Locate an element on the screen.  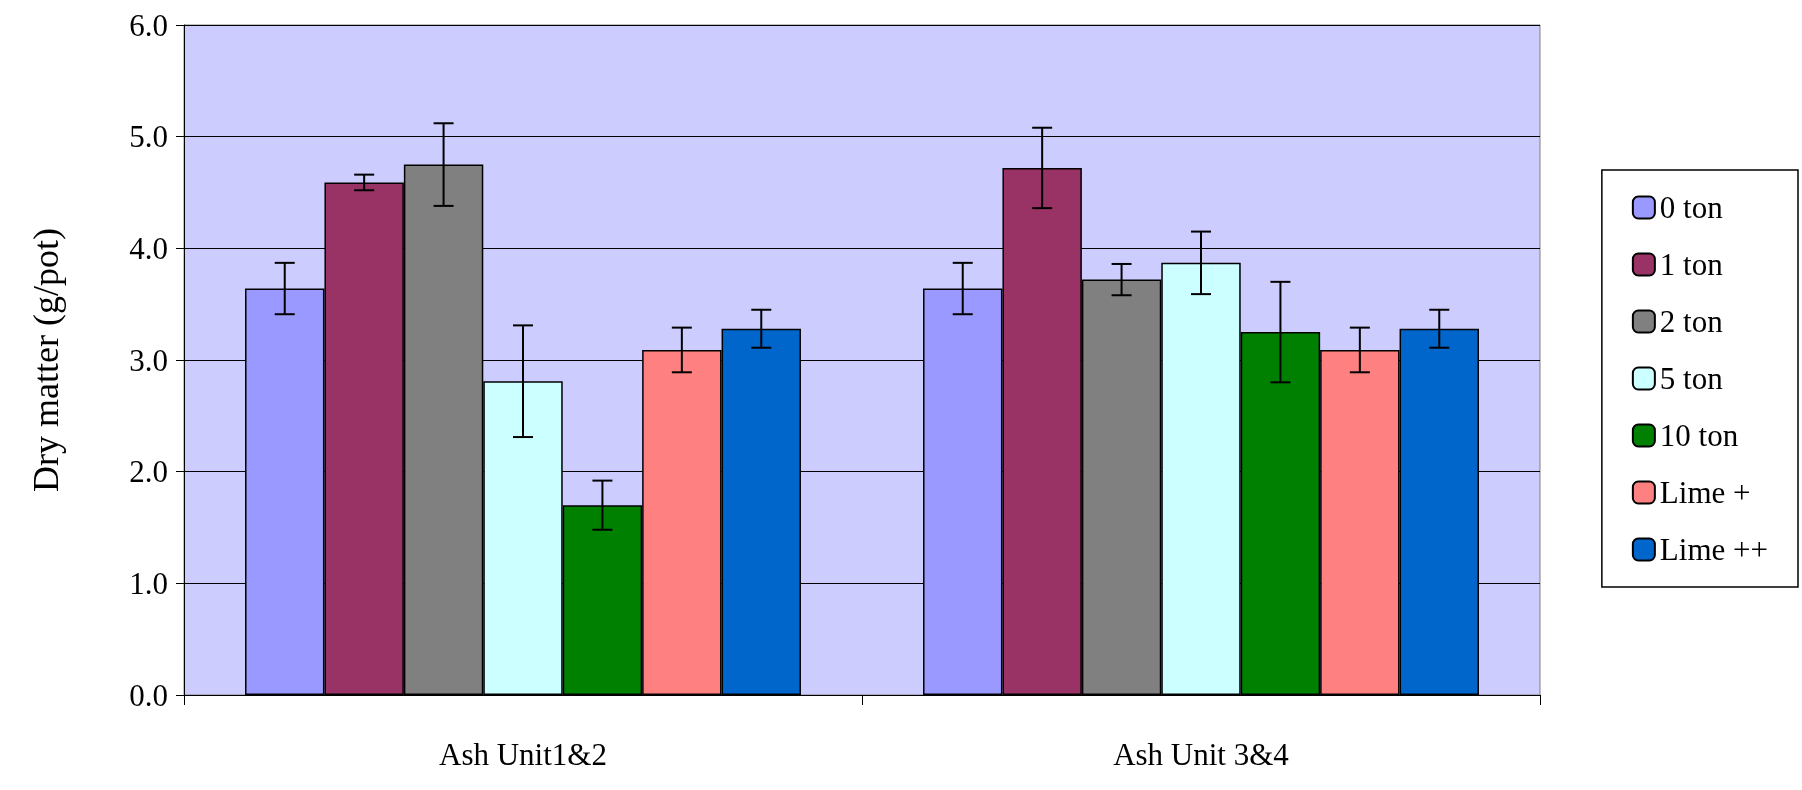
legend-label: 10 ton is located at coordinates (1699, 435).